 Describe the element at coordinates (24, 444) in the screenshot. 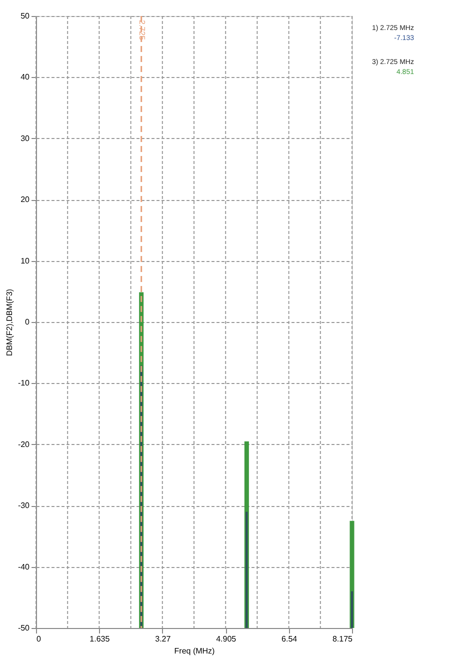

I see `y-tick-label: -20` at that location.